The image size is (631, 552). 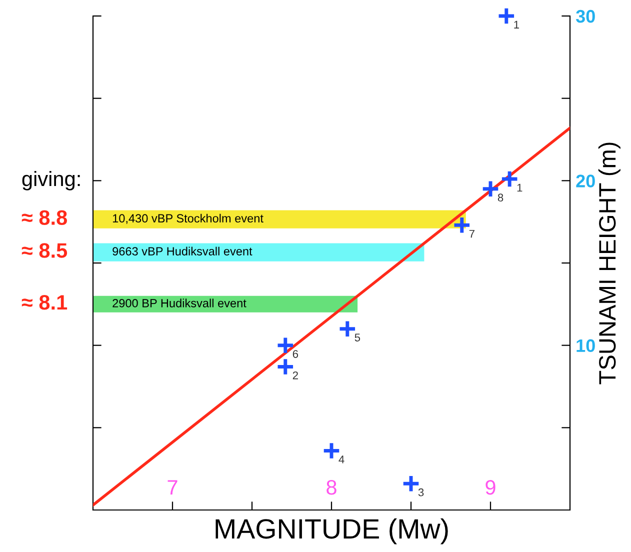 What do you see at coordinates (332, 531) in the screenshot?
I see `x-axis-title: MAGNITUDE (Mw)` at bounding box center [332, 531].